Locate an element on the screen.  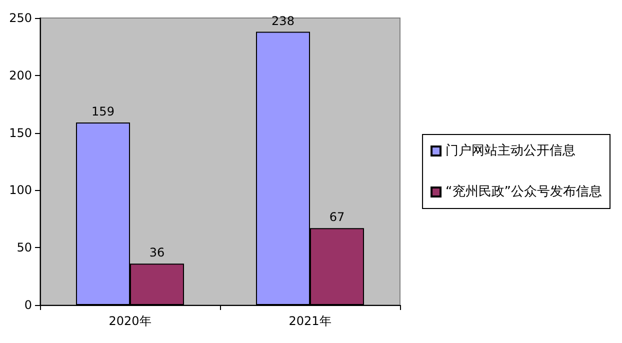
y-tick-label: 200 is located at coordinates (20, 75).